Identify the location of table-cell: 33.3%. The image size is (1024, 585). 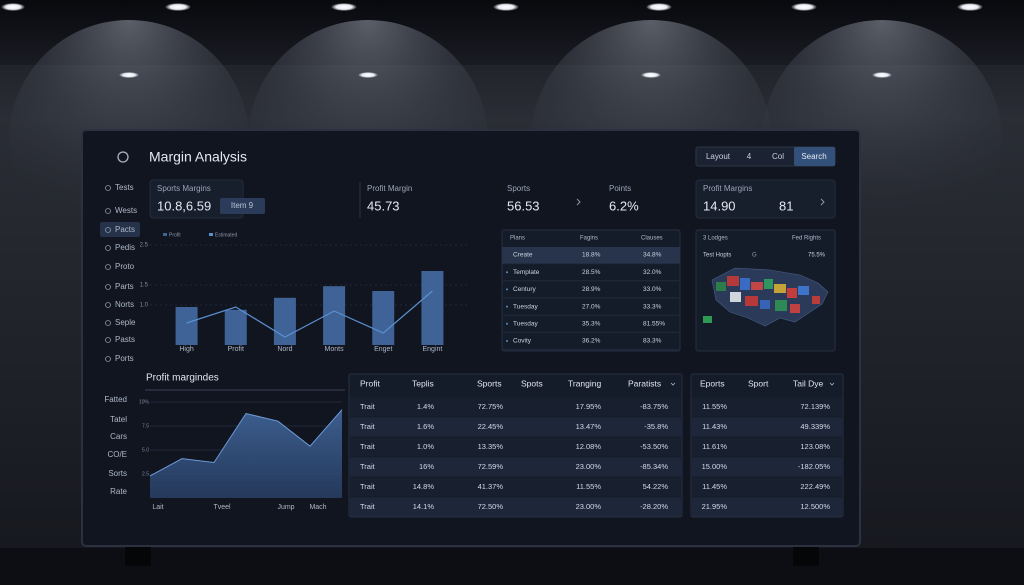
(652, 306).